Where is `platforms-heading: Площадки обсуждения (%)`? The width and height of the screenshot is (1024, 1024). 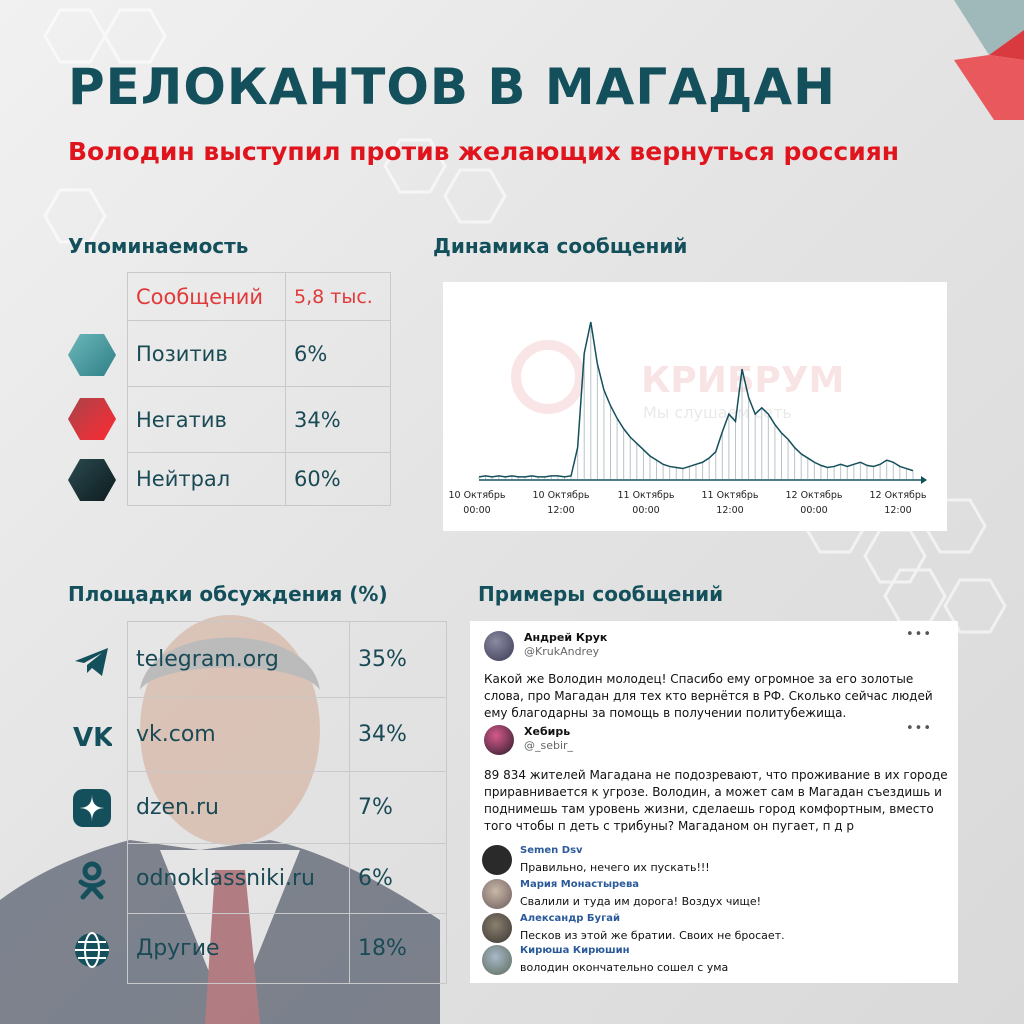 platforms-heading: Площадки обсуждения (%) is located at coordinates (228, 594).